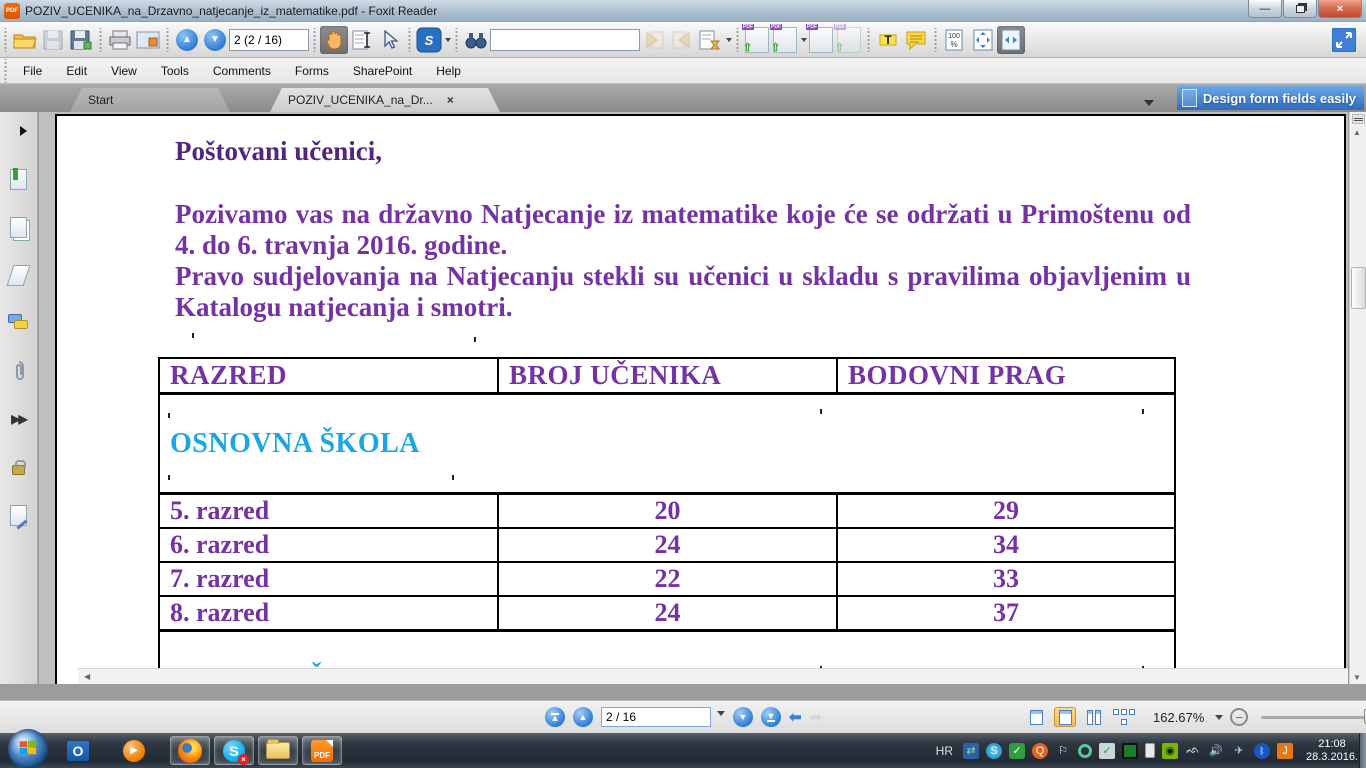  Describe the element at coordinates (1085, 750) in the screenshot. I see `status-ring-icon` at that location.